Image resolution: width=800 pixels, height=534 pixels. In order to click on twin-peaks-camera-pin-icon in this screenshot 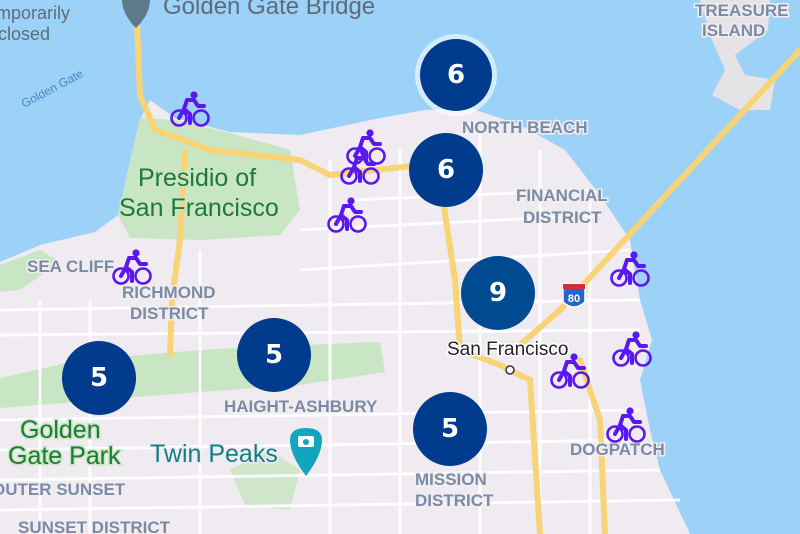, I will do `click(306, 452)`.